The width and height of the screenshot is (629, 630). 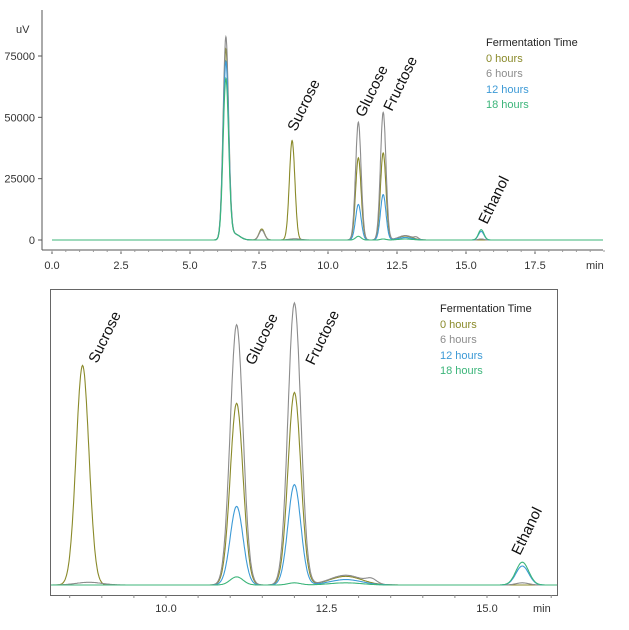 I want to click on x-tick-label: 7.5, so click(x=258, y=266).